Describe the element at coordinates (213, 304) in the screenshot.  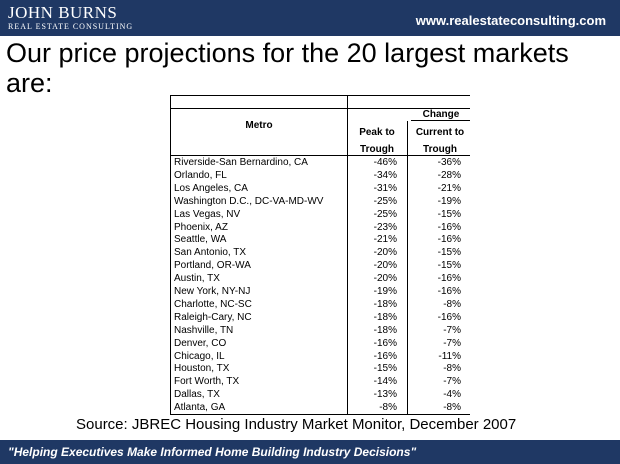
I see `metro-cell: Charlotte, NC-SC` at that location.